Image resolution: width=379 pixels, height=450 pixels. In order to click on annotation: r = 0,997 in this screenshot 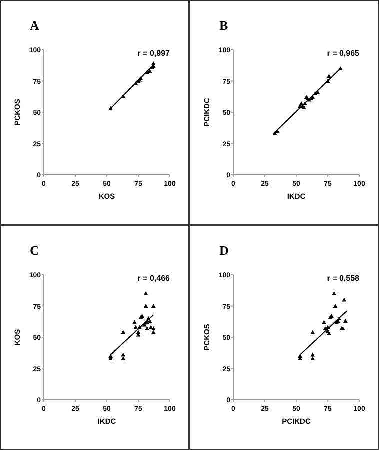, I will do `click(154, 53)`.